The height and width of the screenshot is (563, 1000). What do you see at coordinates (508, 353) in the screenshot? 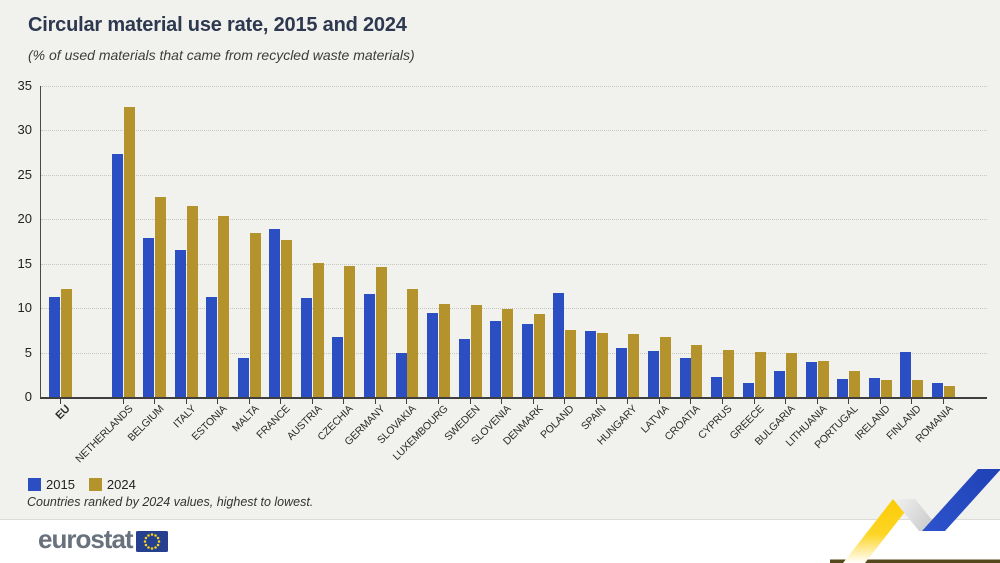
I see `bar-2024-slovenia` at bounding box center [508, 353].